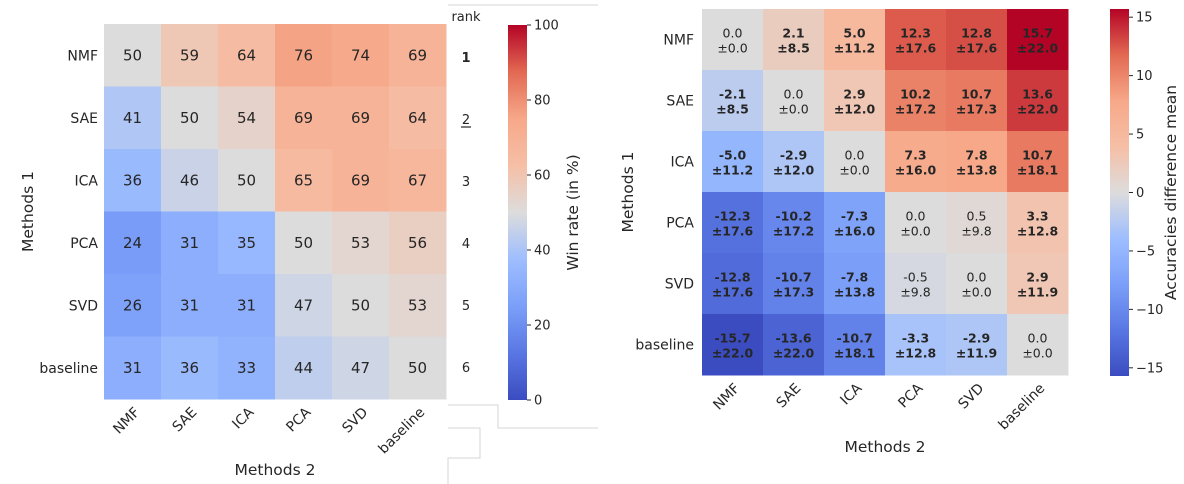 The image size is (1184, 484). What do you see at coordinates (976, 94) in the screenshot?
I see `cell-mean: 10.7` at bounding box center [976, 94].